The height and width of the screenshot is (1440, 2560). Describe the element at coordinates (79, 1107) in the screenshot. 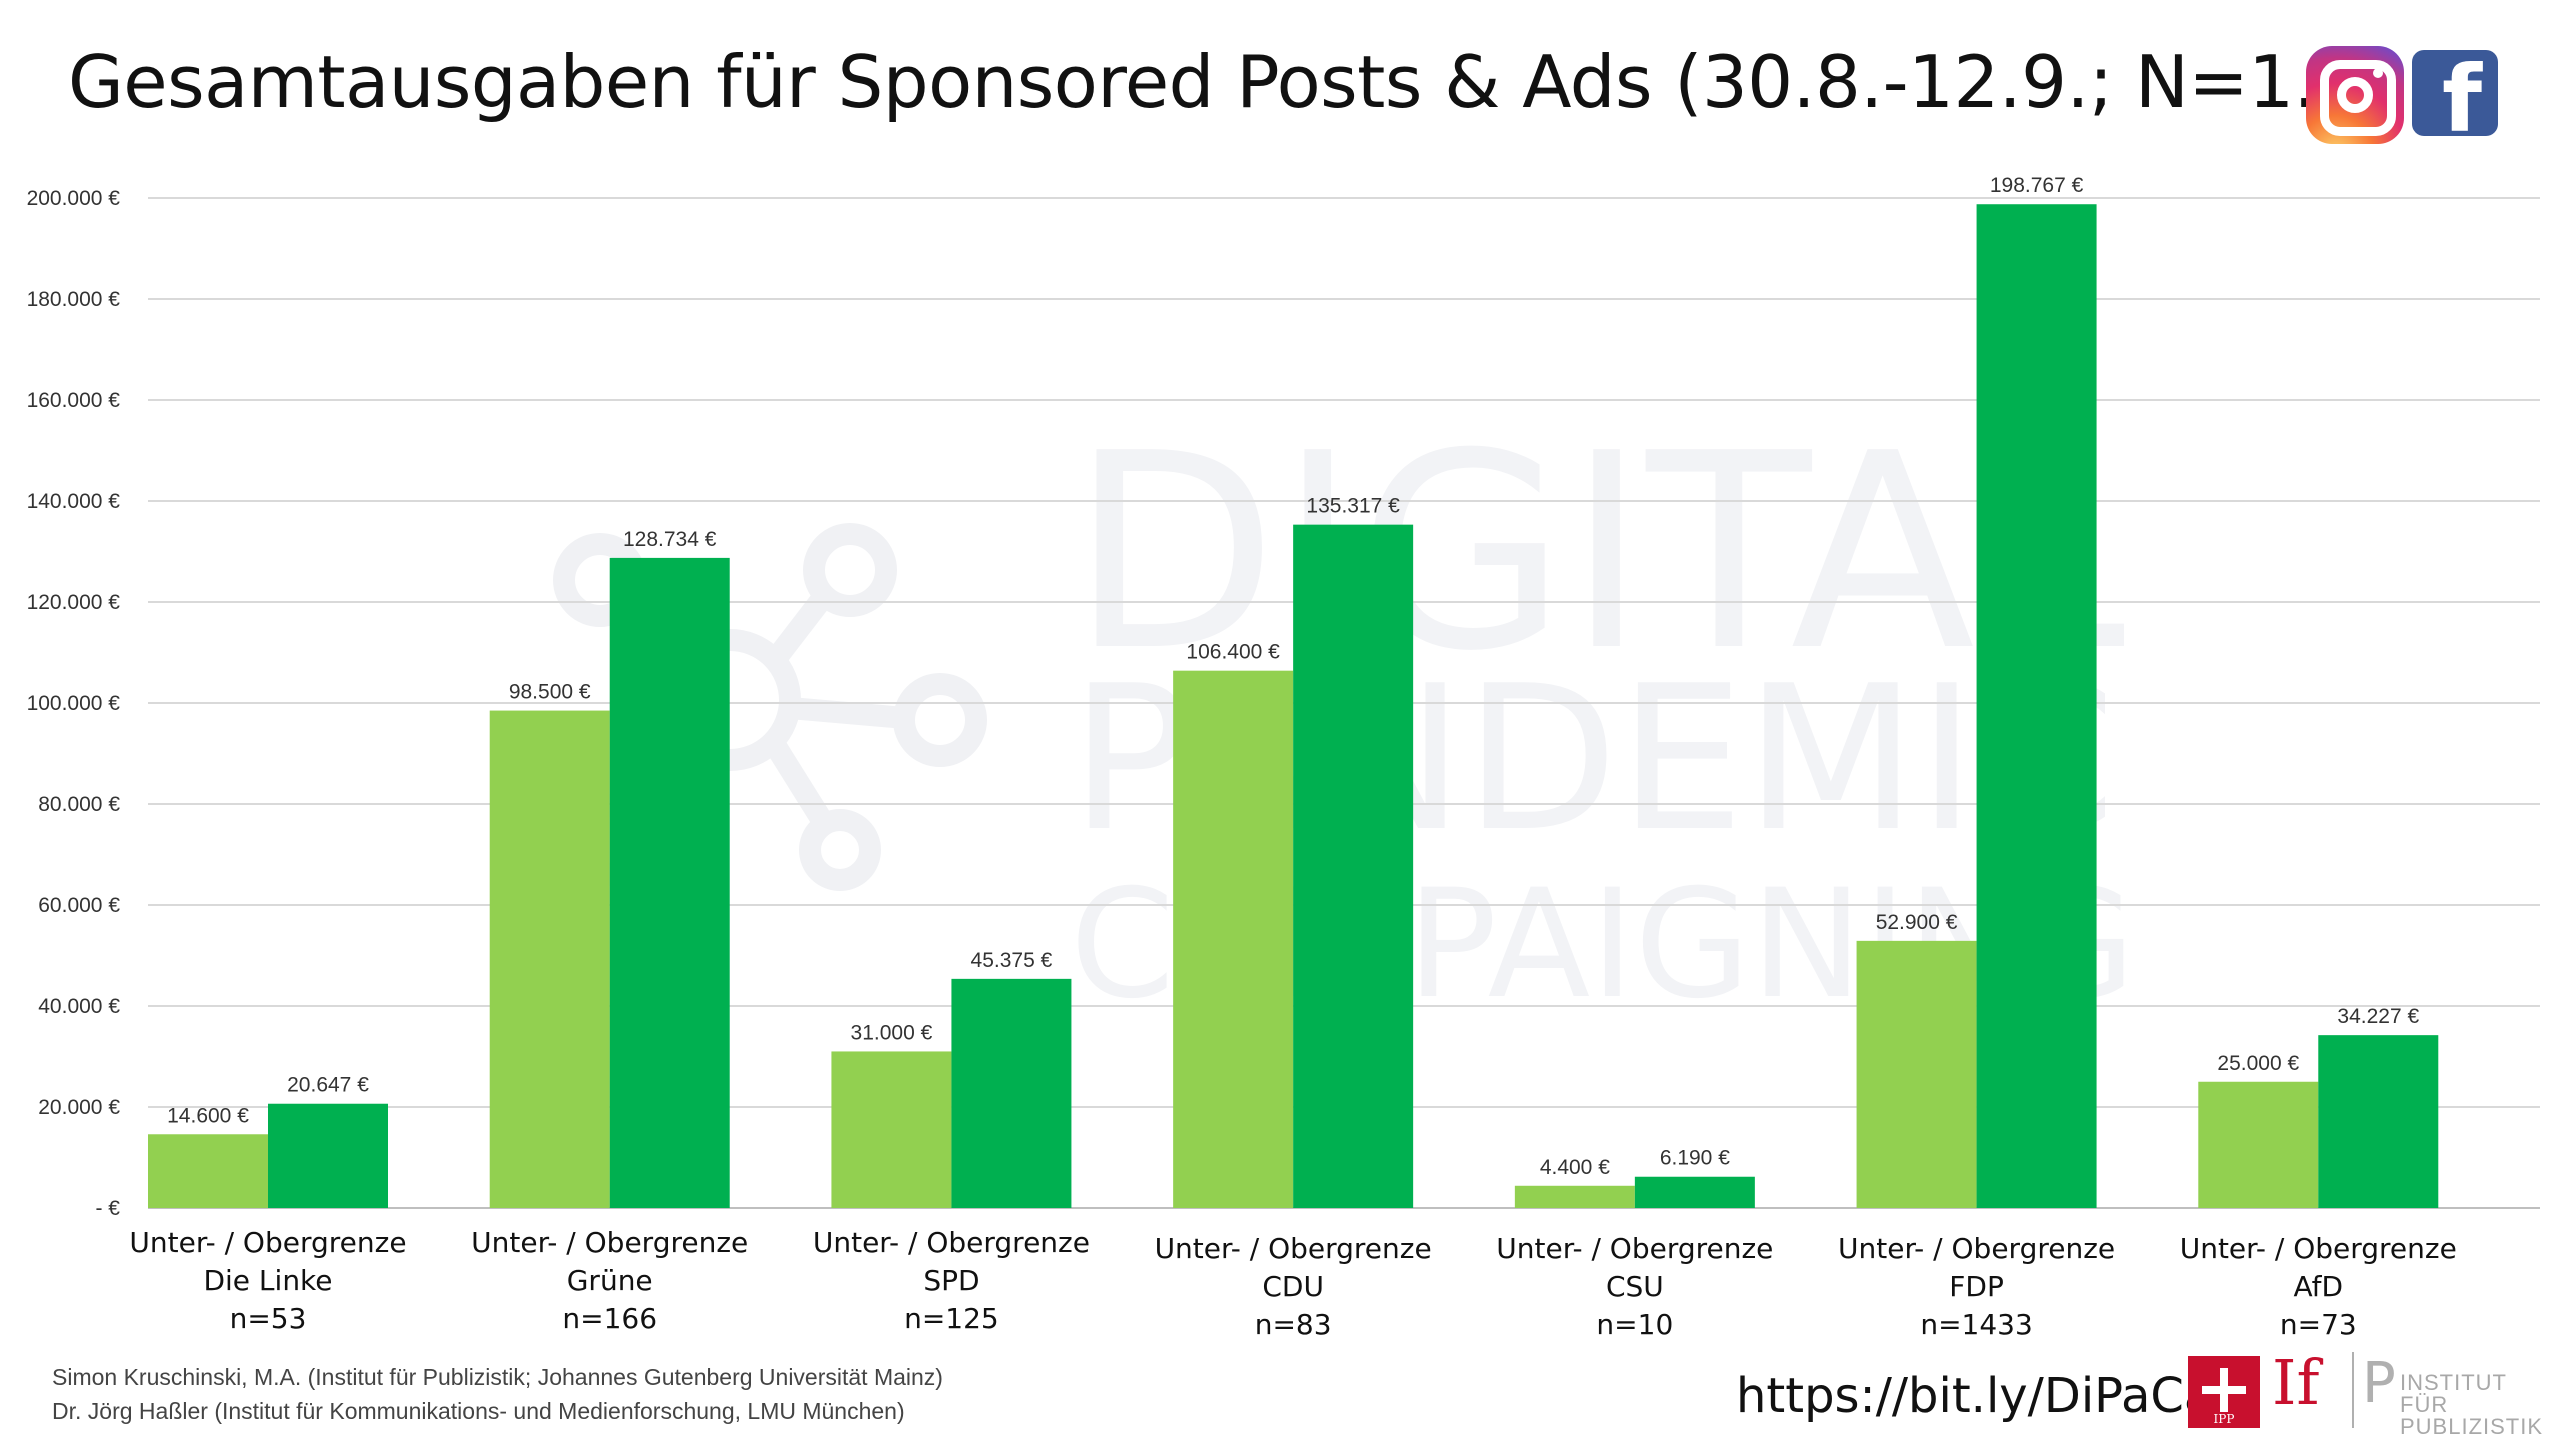

I see `y-tick-label: 20.000 €` at that location.